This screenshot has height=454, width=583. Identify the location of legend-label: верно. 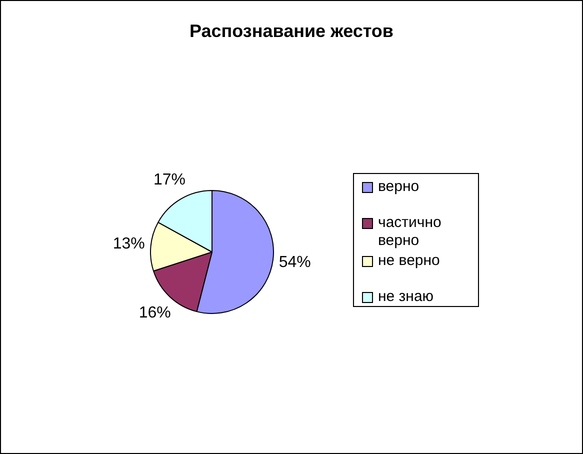
(399, 187).